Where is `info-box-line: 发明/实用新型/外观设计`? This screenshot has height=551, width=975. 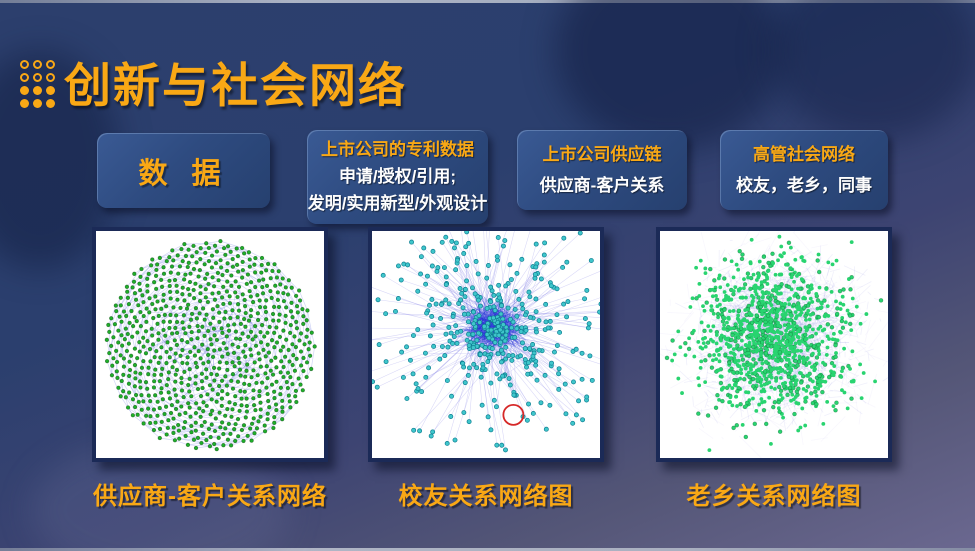
info-box-line: 发明/实用新型/外观设计 is located at coordinates (397, 203).